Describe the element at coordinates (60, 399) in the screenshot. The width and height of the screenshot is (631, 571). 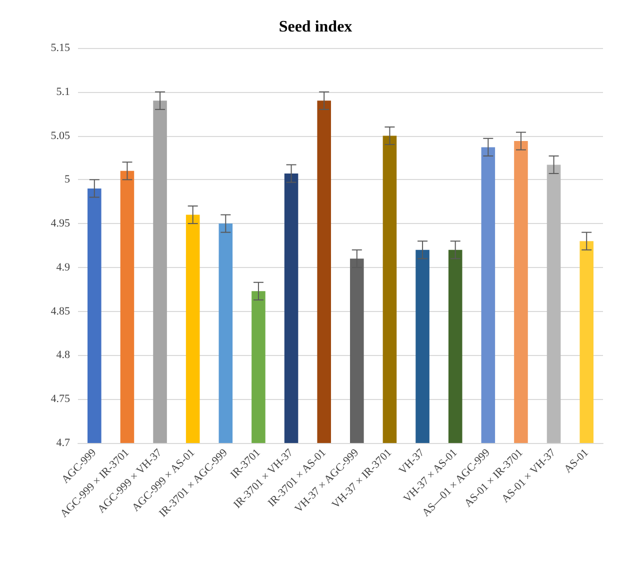
I see `y-tick-label: 4.75` at that location.